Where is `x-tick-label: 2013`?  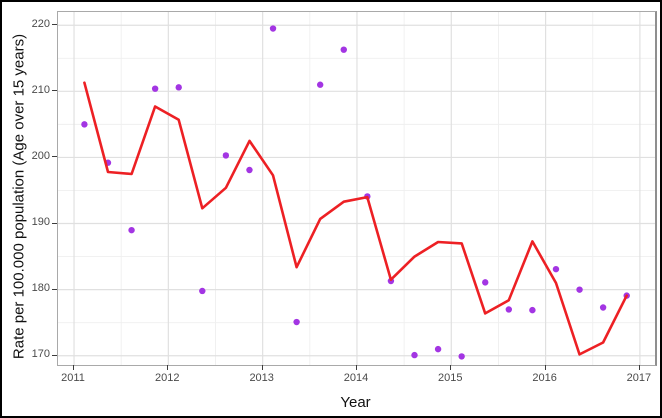 x-tick-label: 2013 is located at coordinates (261, 378).